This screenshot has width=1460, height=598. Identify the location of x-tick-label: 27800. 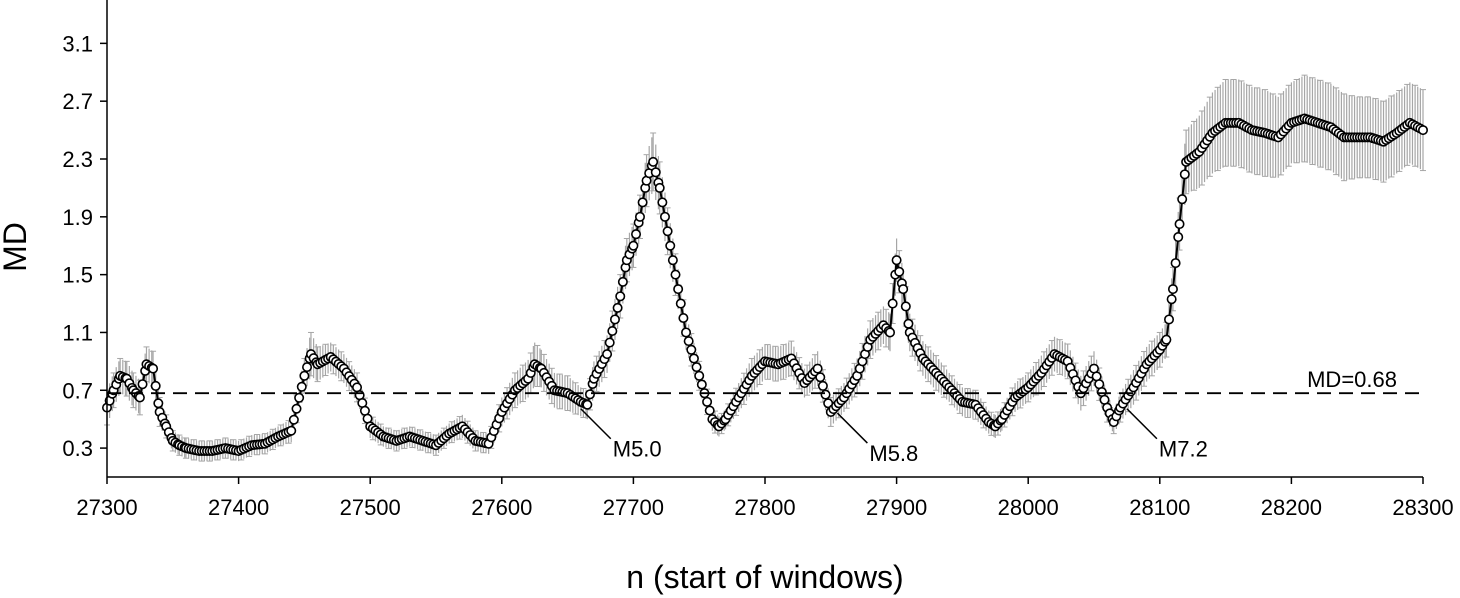
(764, 507).